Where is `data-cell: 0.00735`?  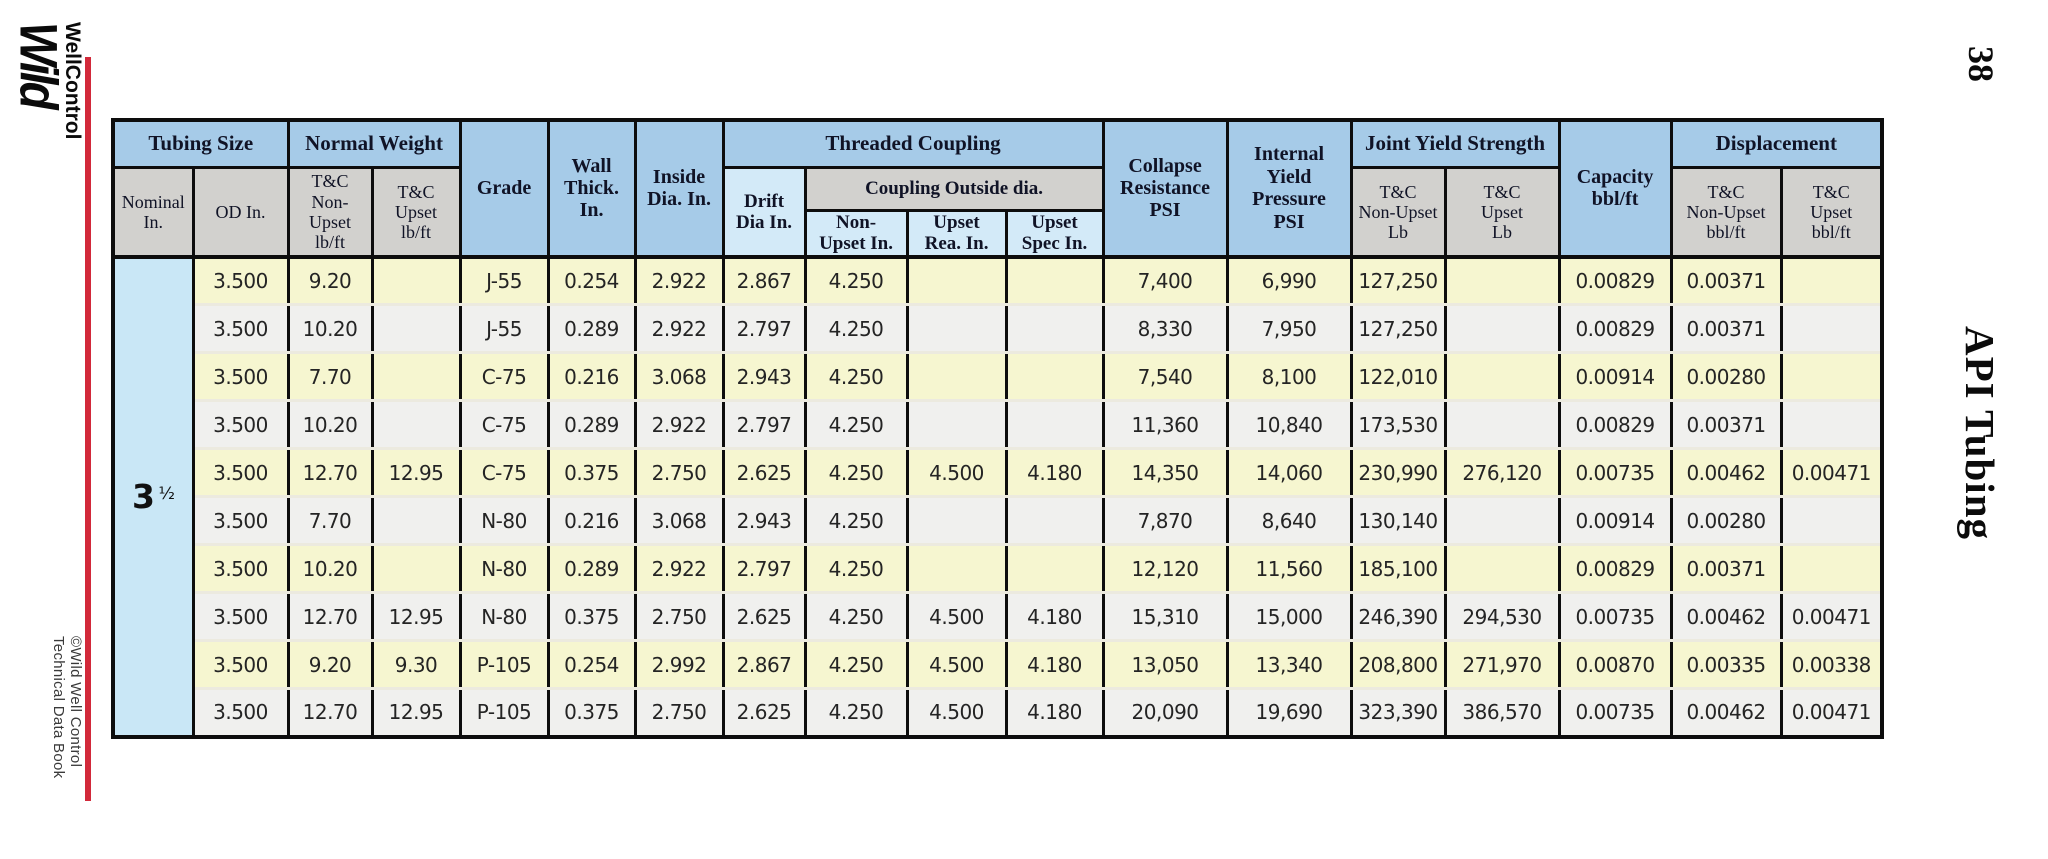
data-cell: 0.00735 is located at coordinates (1615, 713).